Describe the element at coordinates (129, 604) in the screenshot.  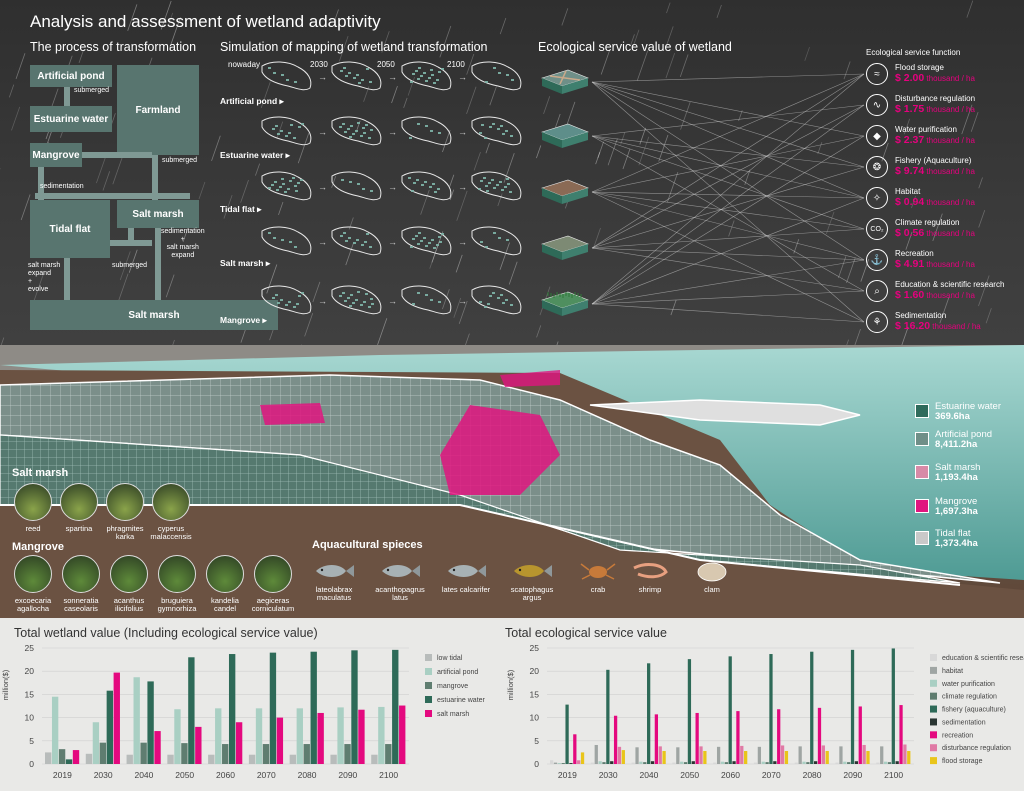
I see `species-label: acanthus ilicifolius` at that location.